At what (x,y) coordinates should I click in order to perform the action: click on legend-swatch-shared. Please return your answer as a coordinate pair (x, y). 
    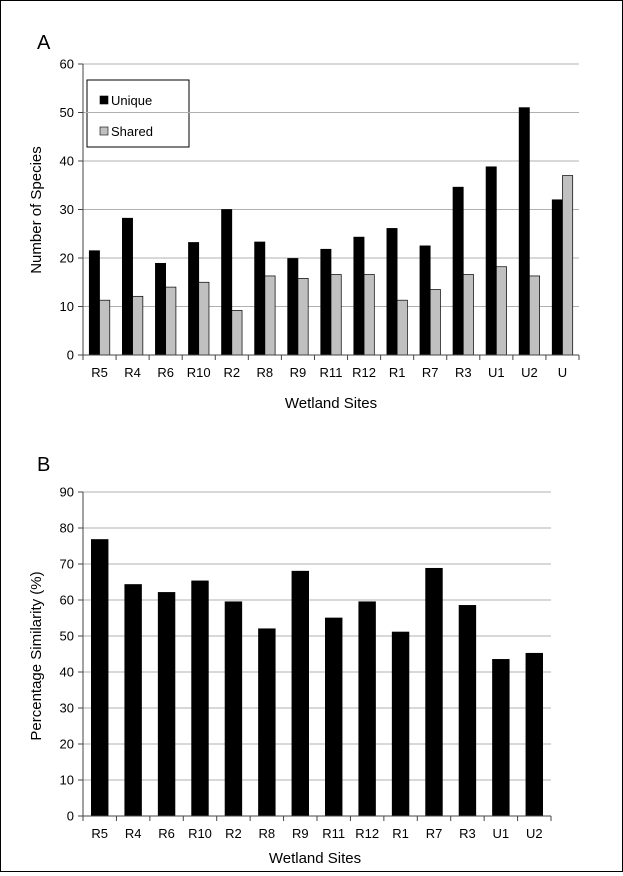
    Looking at the image, I should click on (104, 131).